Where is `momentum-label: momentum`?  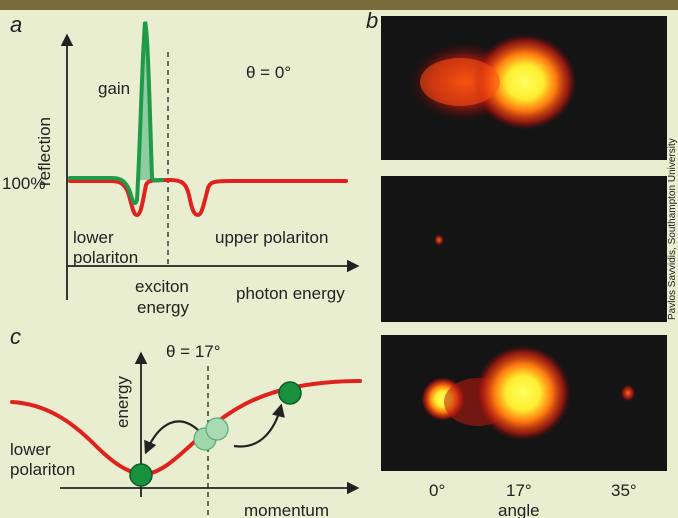 momentum-label: momentum is located at coordinates (286, 509).